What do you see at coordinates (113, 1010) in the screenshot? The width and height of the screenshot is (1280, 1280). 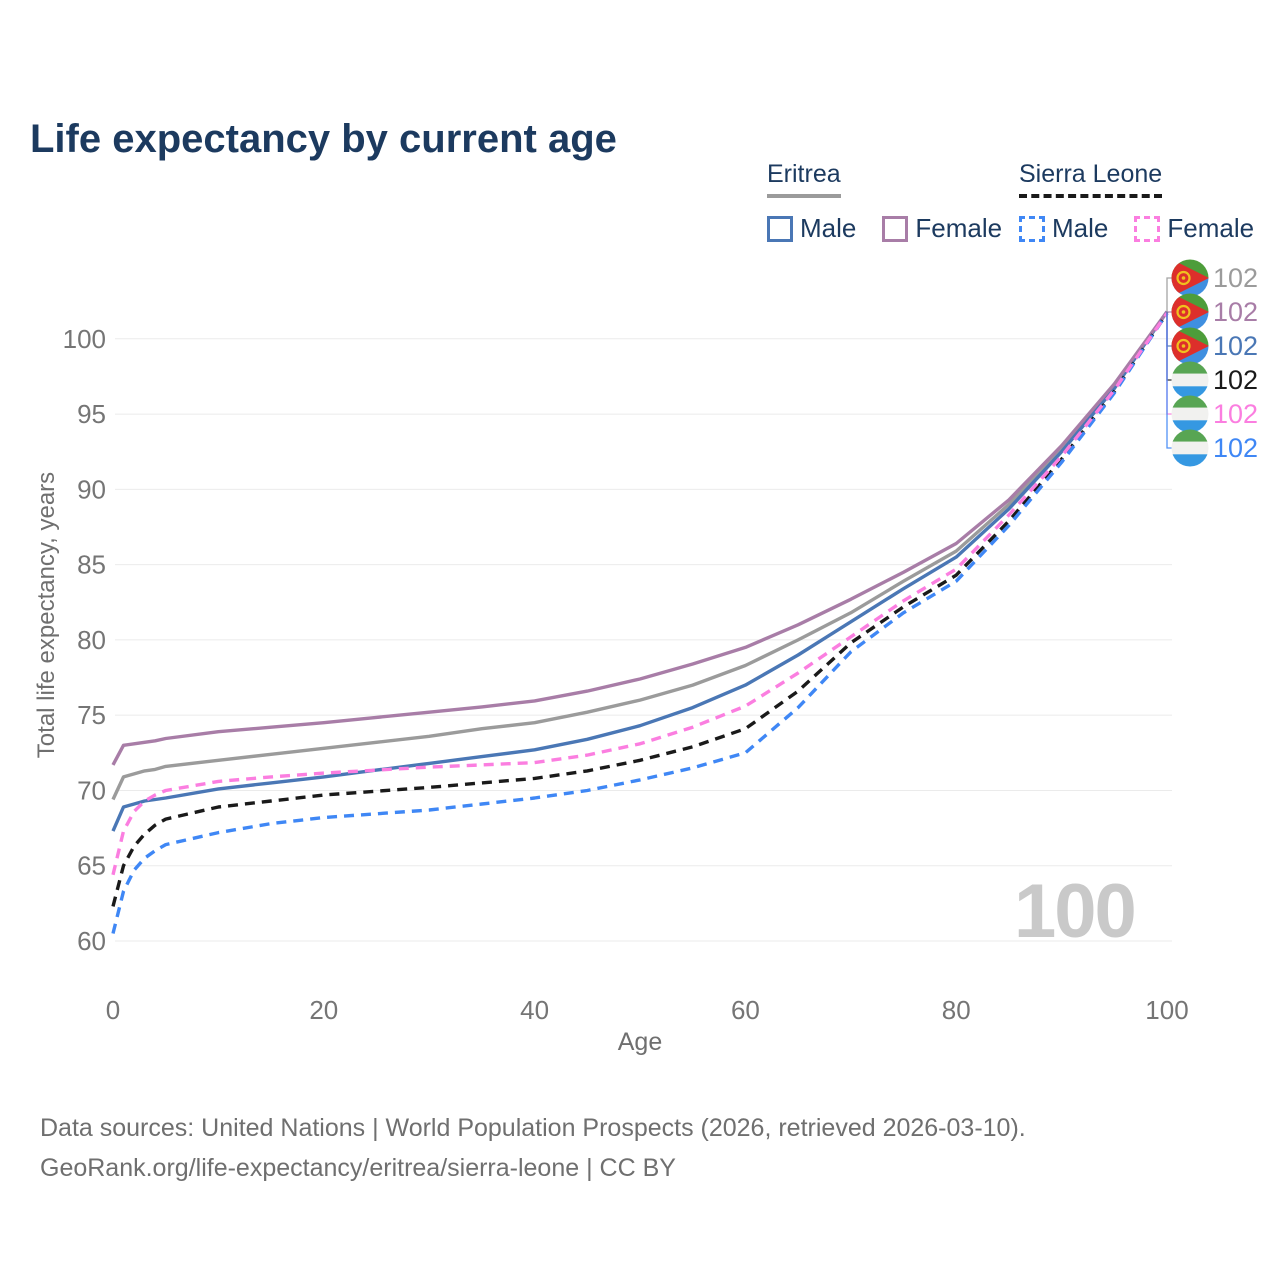 I see `x-tick-label-0: 0` at bounding box center [113, 1010].